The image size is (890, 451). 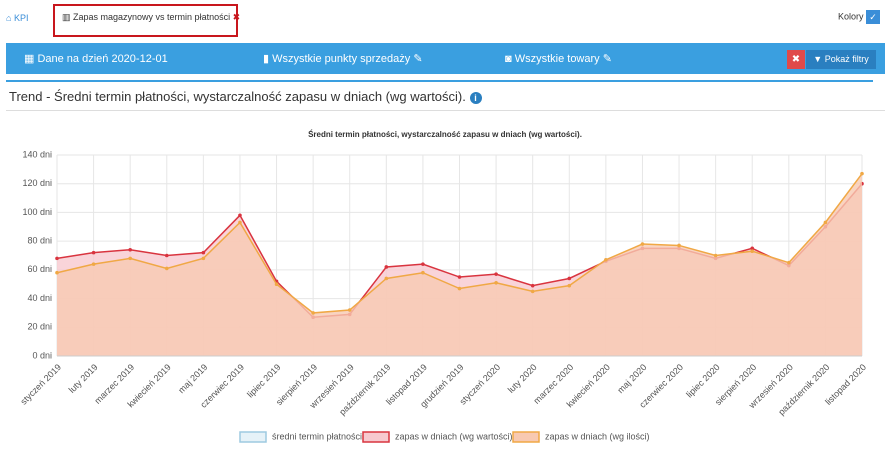 I want to click on stores-label: Wszystkie punkty sprzedaży, so click(x=341, y=59).